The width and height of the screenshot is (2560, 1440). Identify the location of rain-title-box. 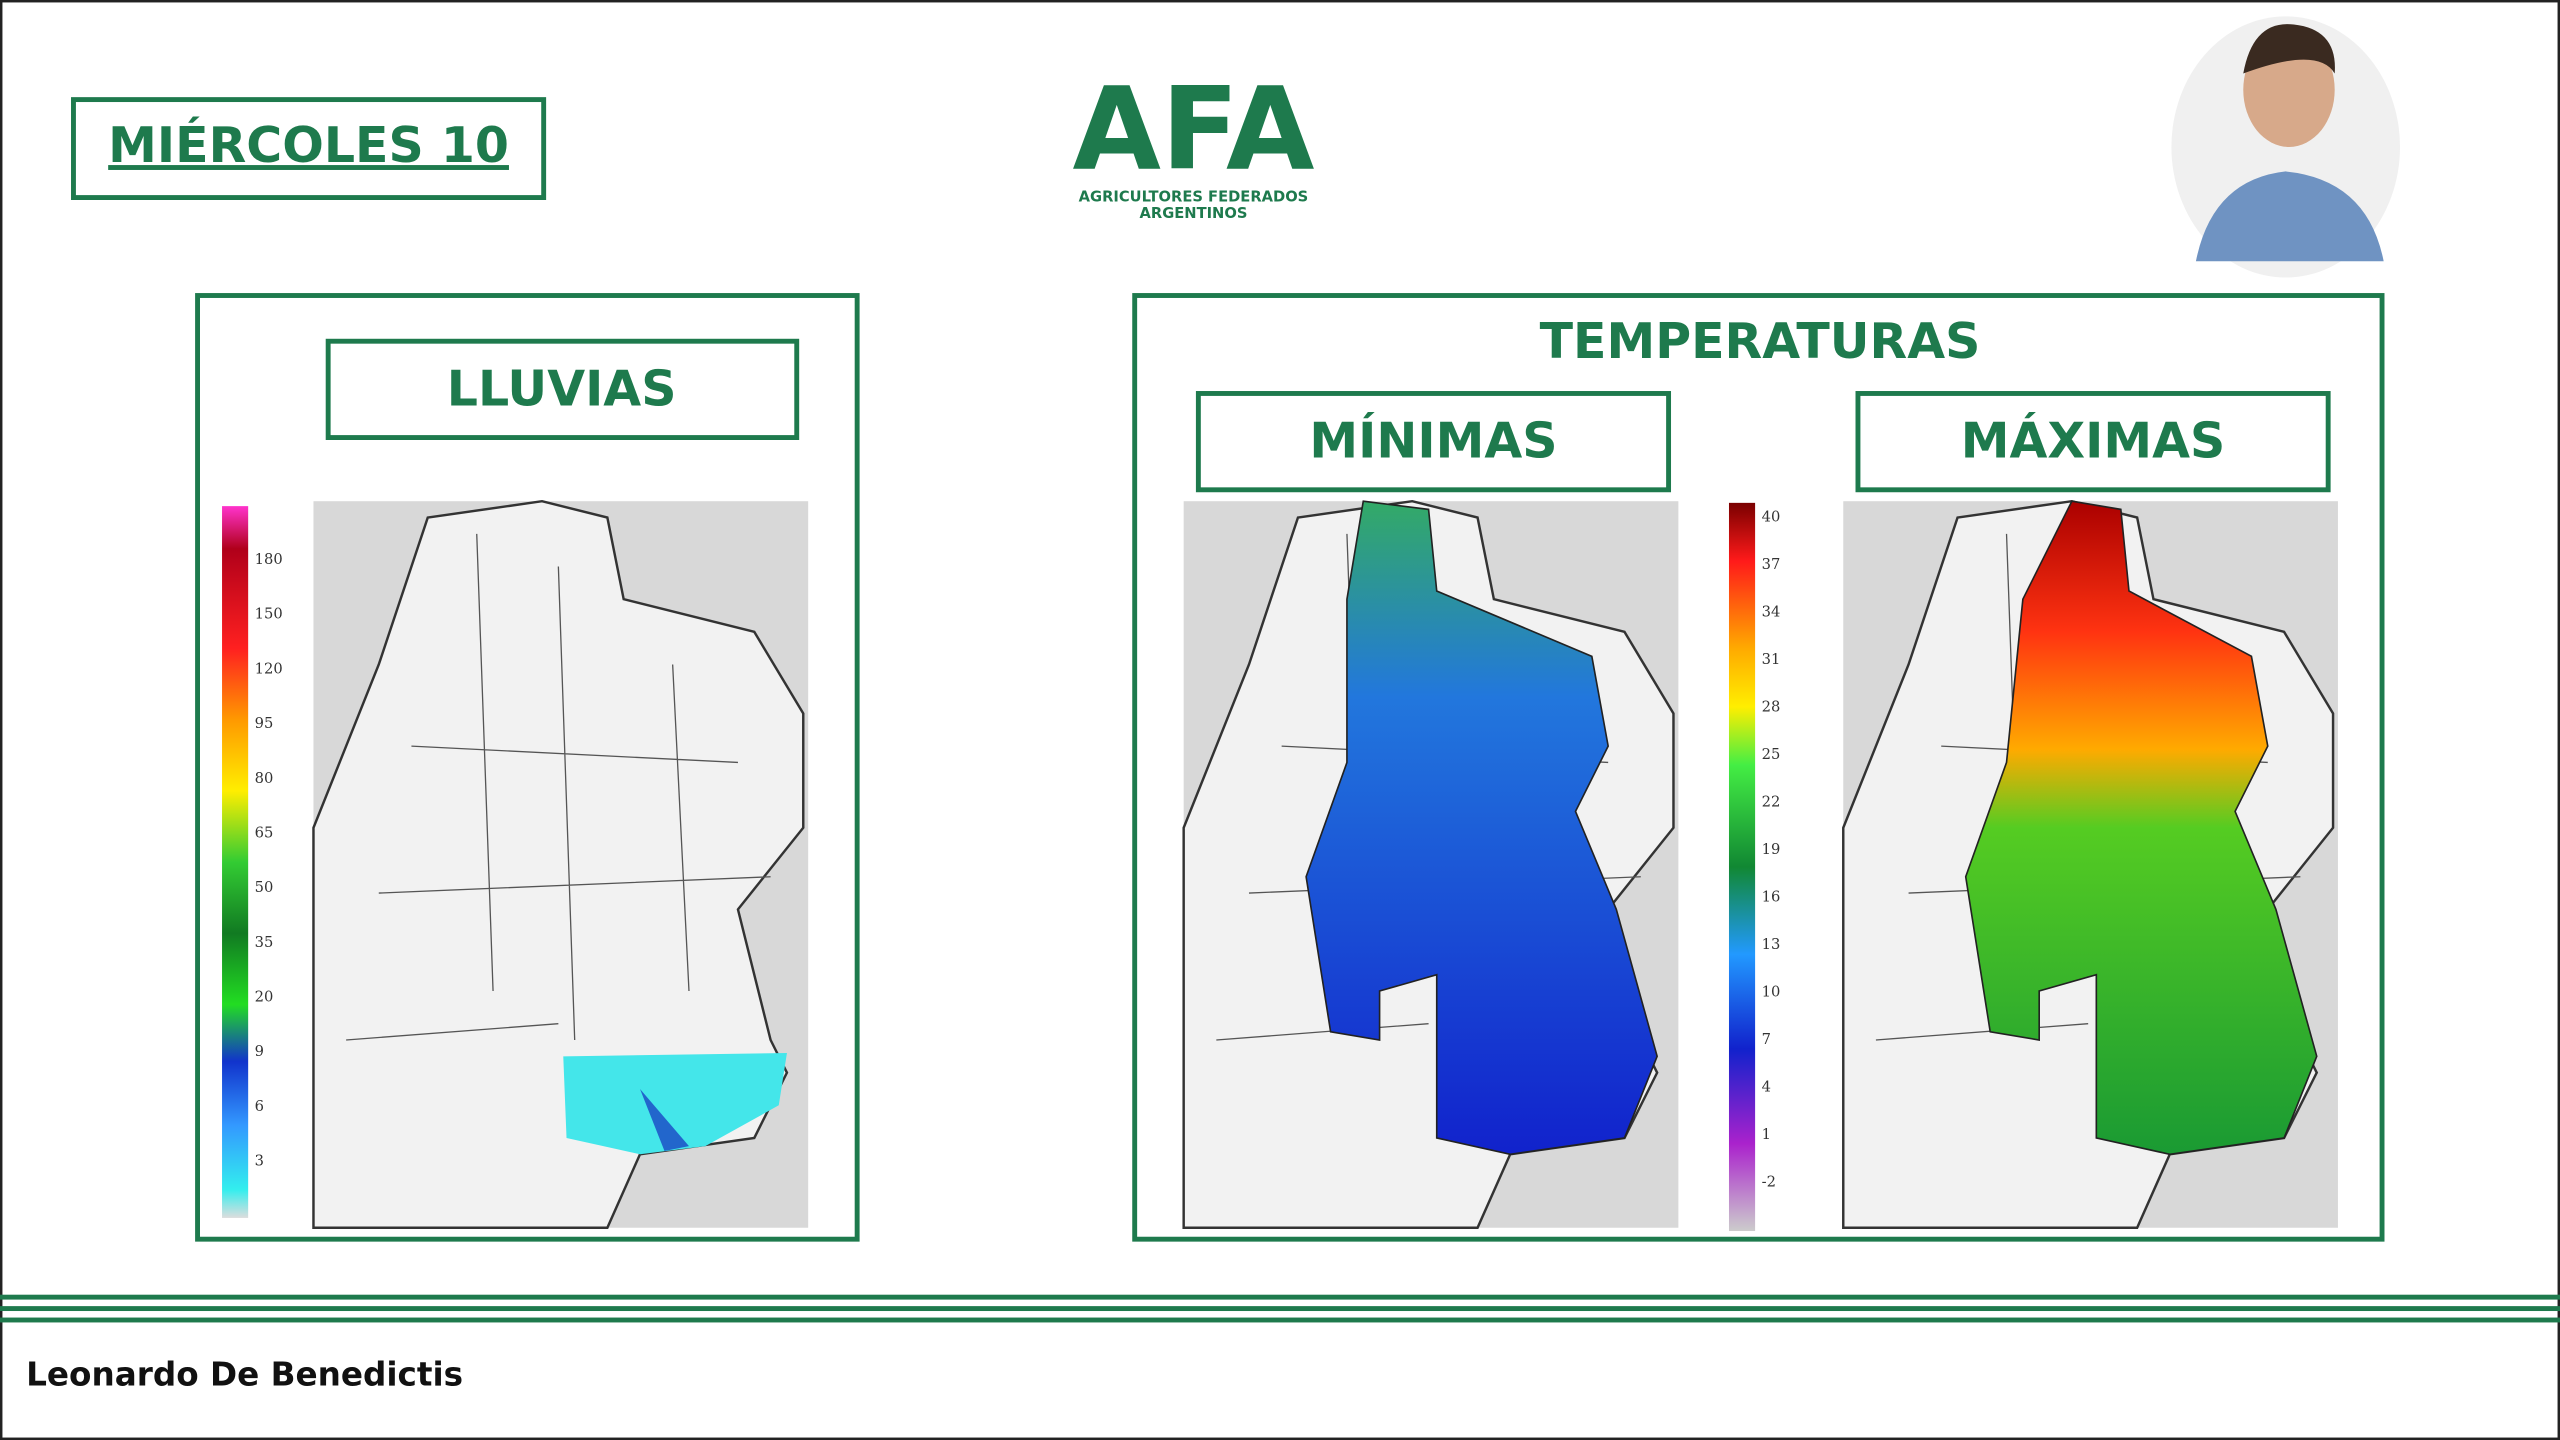
(562, 389).